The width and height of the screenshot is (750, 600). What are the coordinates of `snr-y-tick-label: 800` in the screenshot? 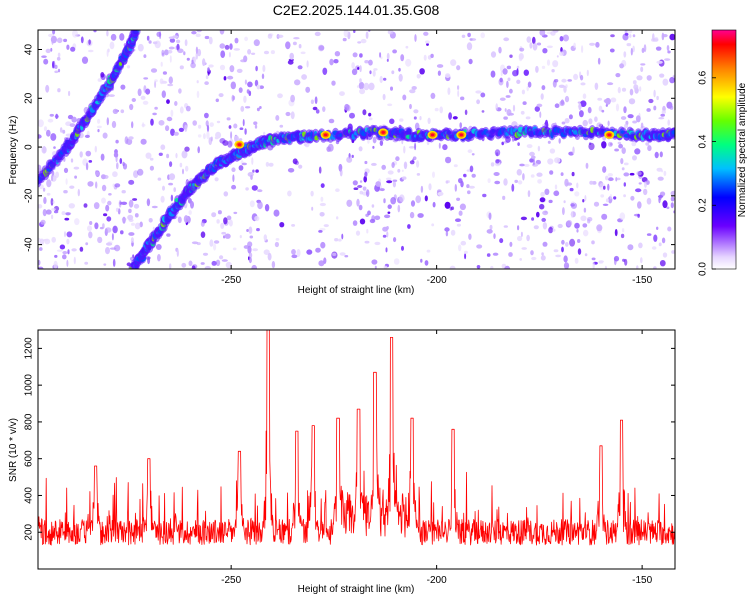 It's located at (29, 421).